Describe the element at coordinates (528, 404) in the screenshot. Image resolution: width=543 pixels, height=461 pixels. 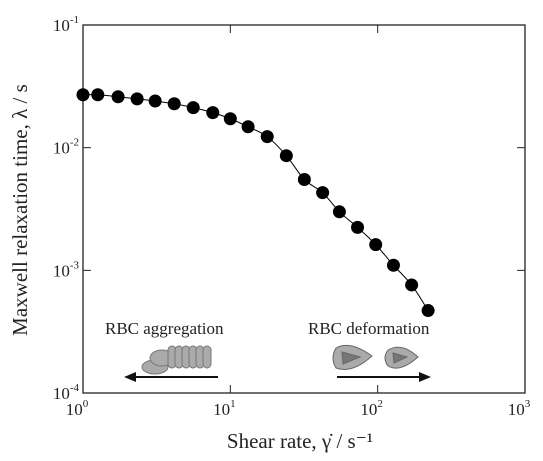
I see `x-tick-label-exp: 3` at that location.